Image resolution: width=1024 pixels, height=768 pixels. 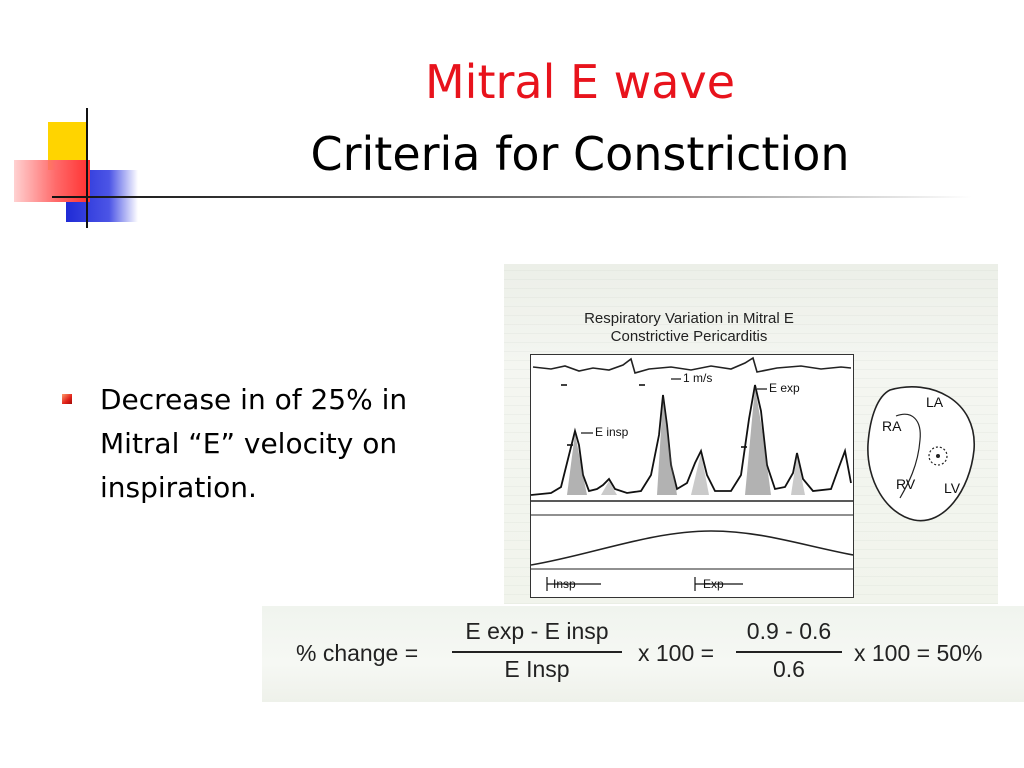 I want to click on e-exp-label: E exp, so click(x=784, y=388).